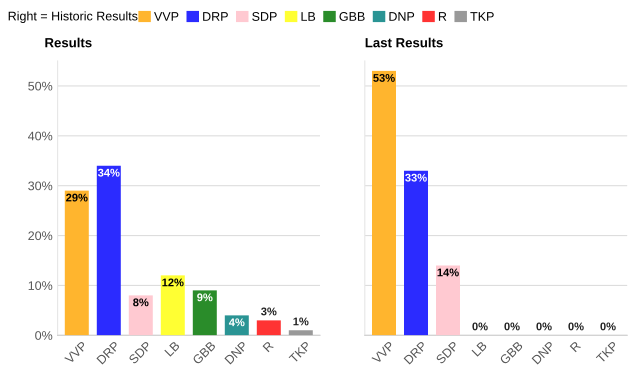 This screenshot has width=640, height=381. What do you see at coordinates (43, 335) in the screenshot?
I see `y-tick-label: 0%` at bounding box center [43, 335].